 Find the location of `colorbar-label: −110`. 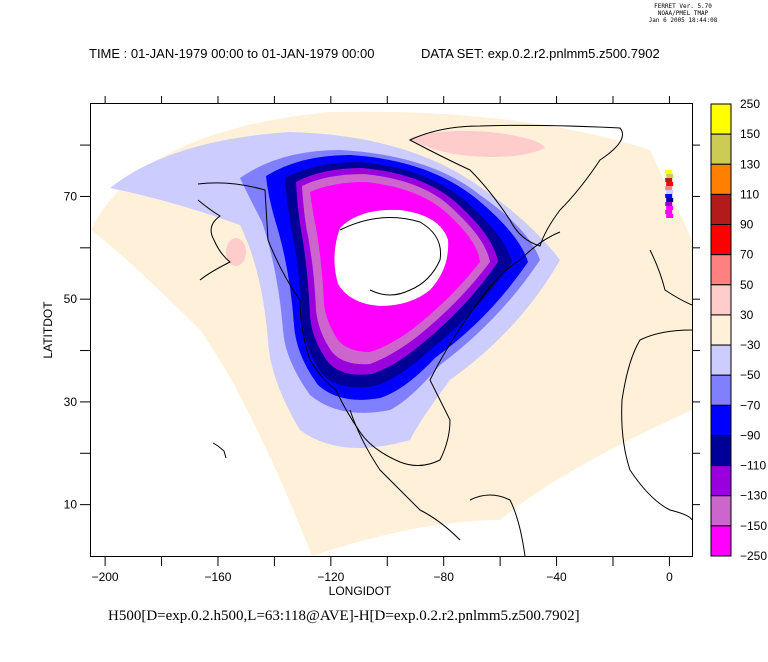

colorbar-label: −110 is located at coordinates (753, 466).